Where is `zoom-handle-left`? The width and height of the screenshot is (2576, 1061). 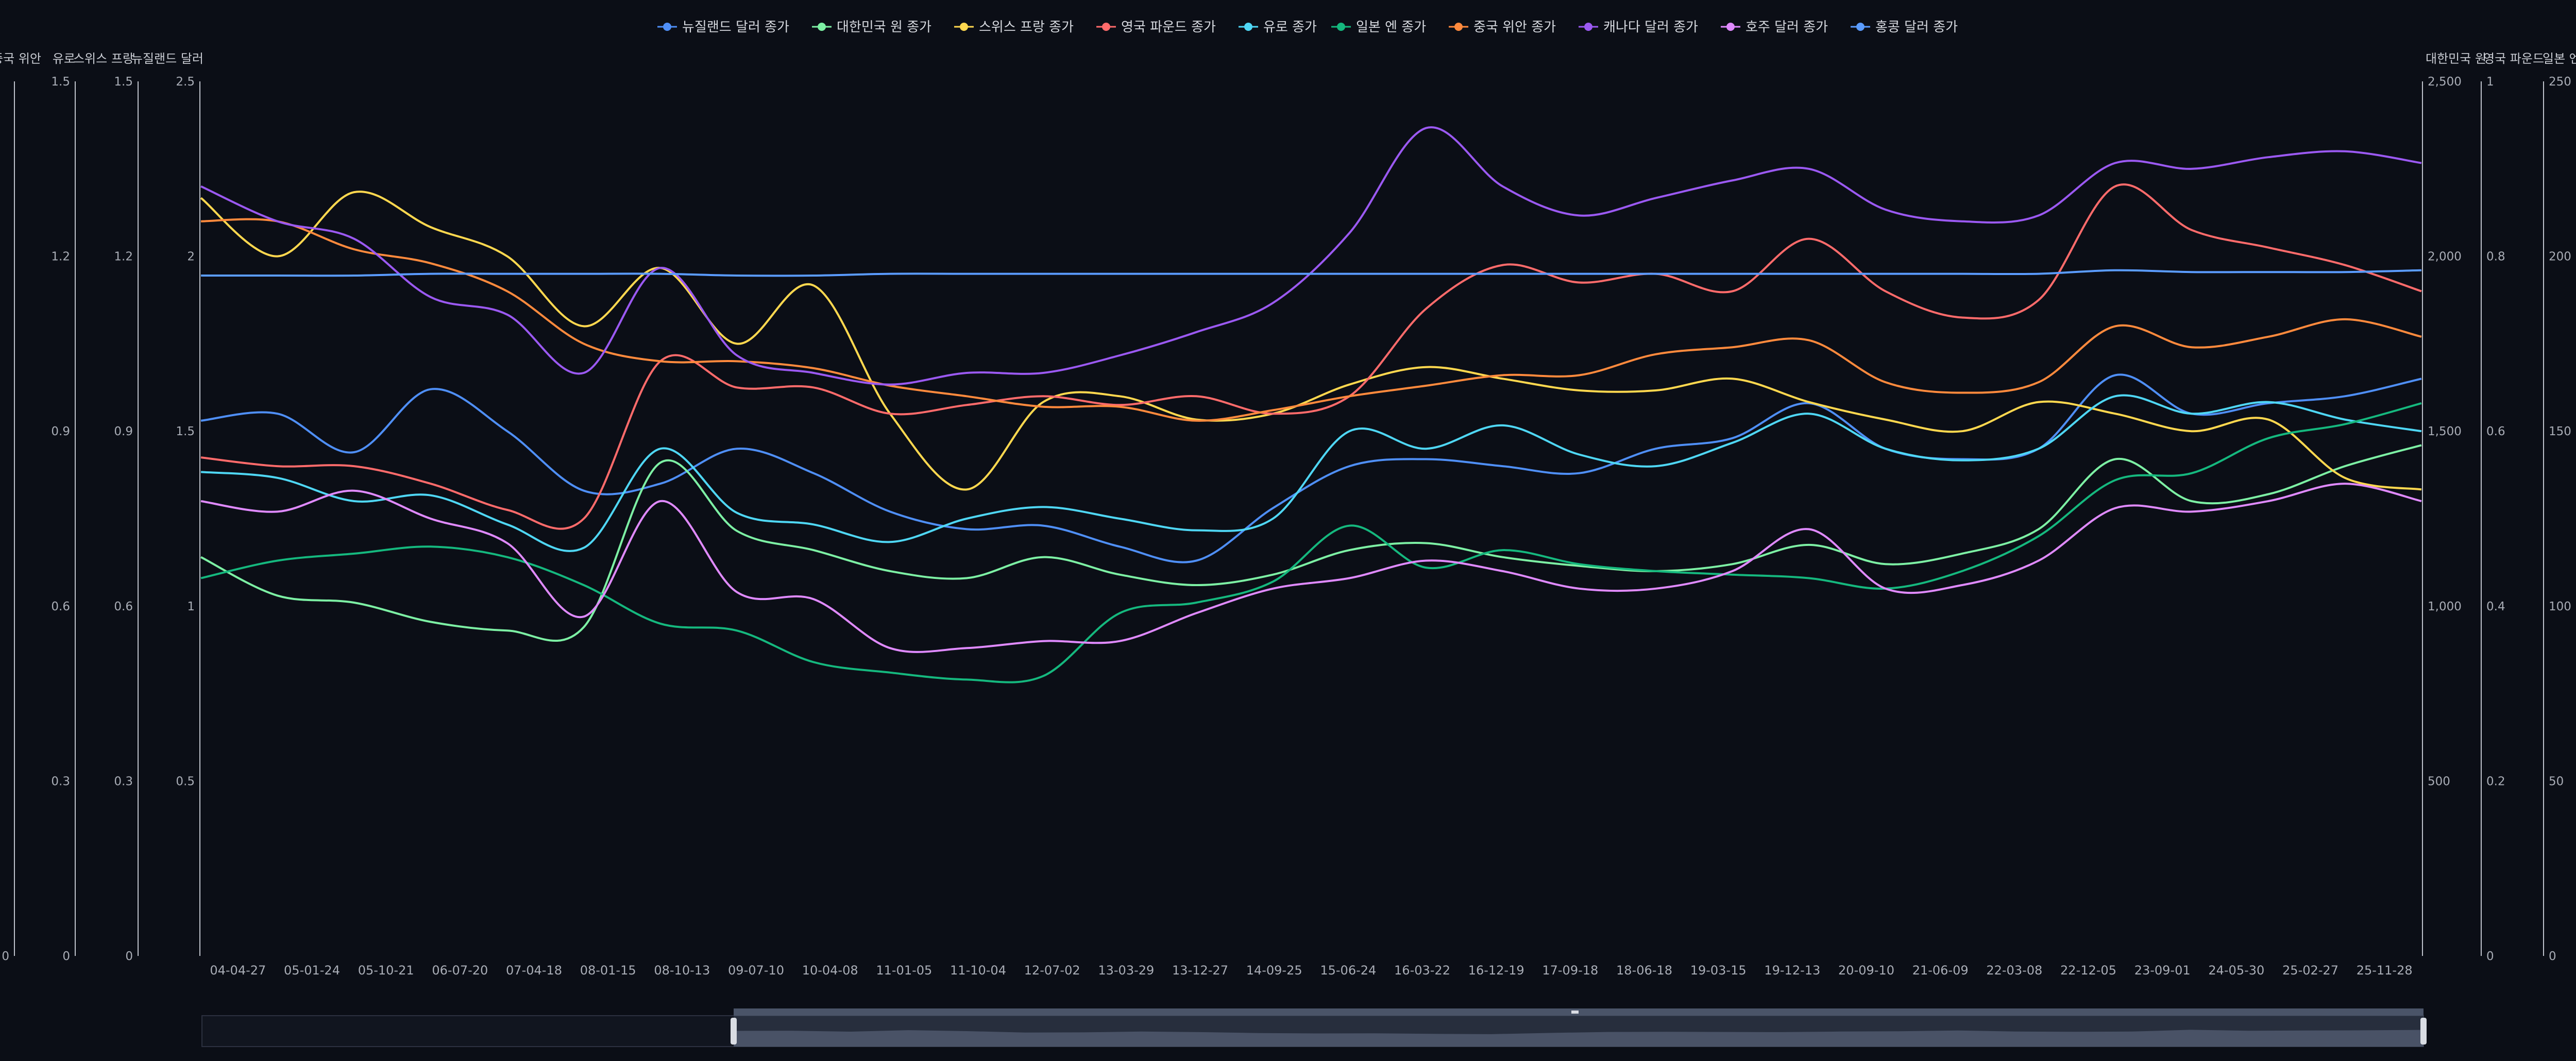
zoom-handle-left is located at coordinates (734, 1031).